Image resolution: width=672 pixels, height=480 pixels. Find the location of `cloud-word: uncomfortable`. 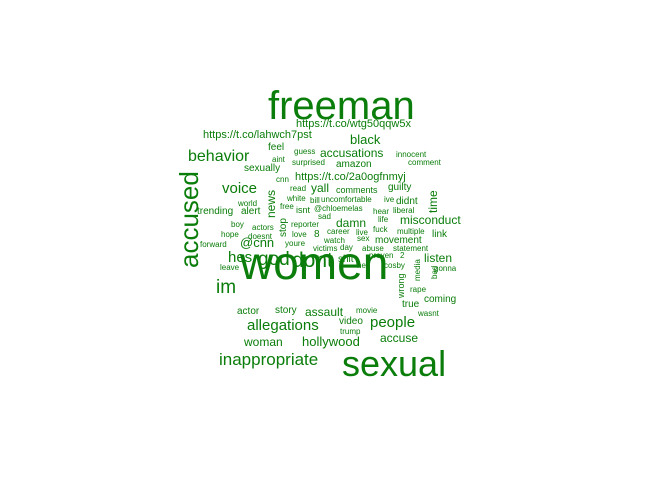

cloud-word: uncomfortable is located at coordinates (346, 199).